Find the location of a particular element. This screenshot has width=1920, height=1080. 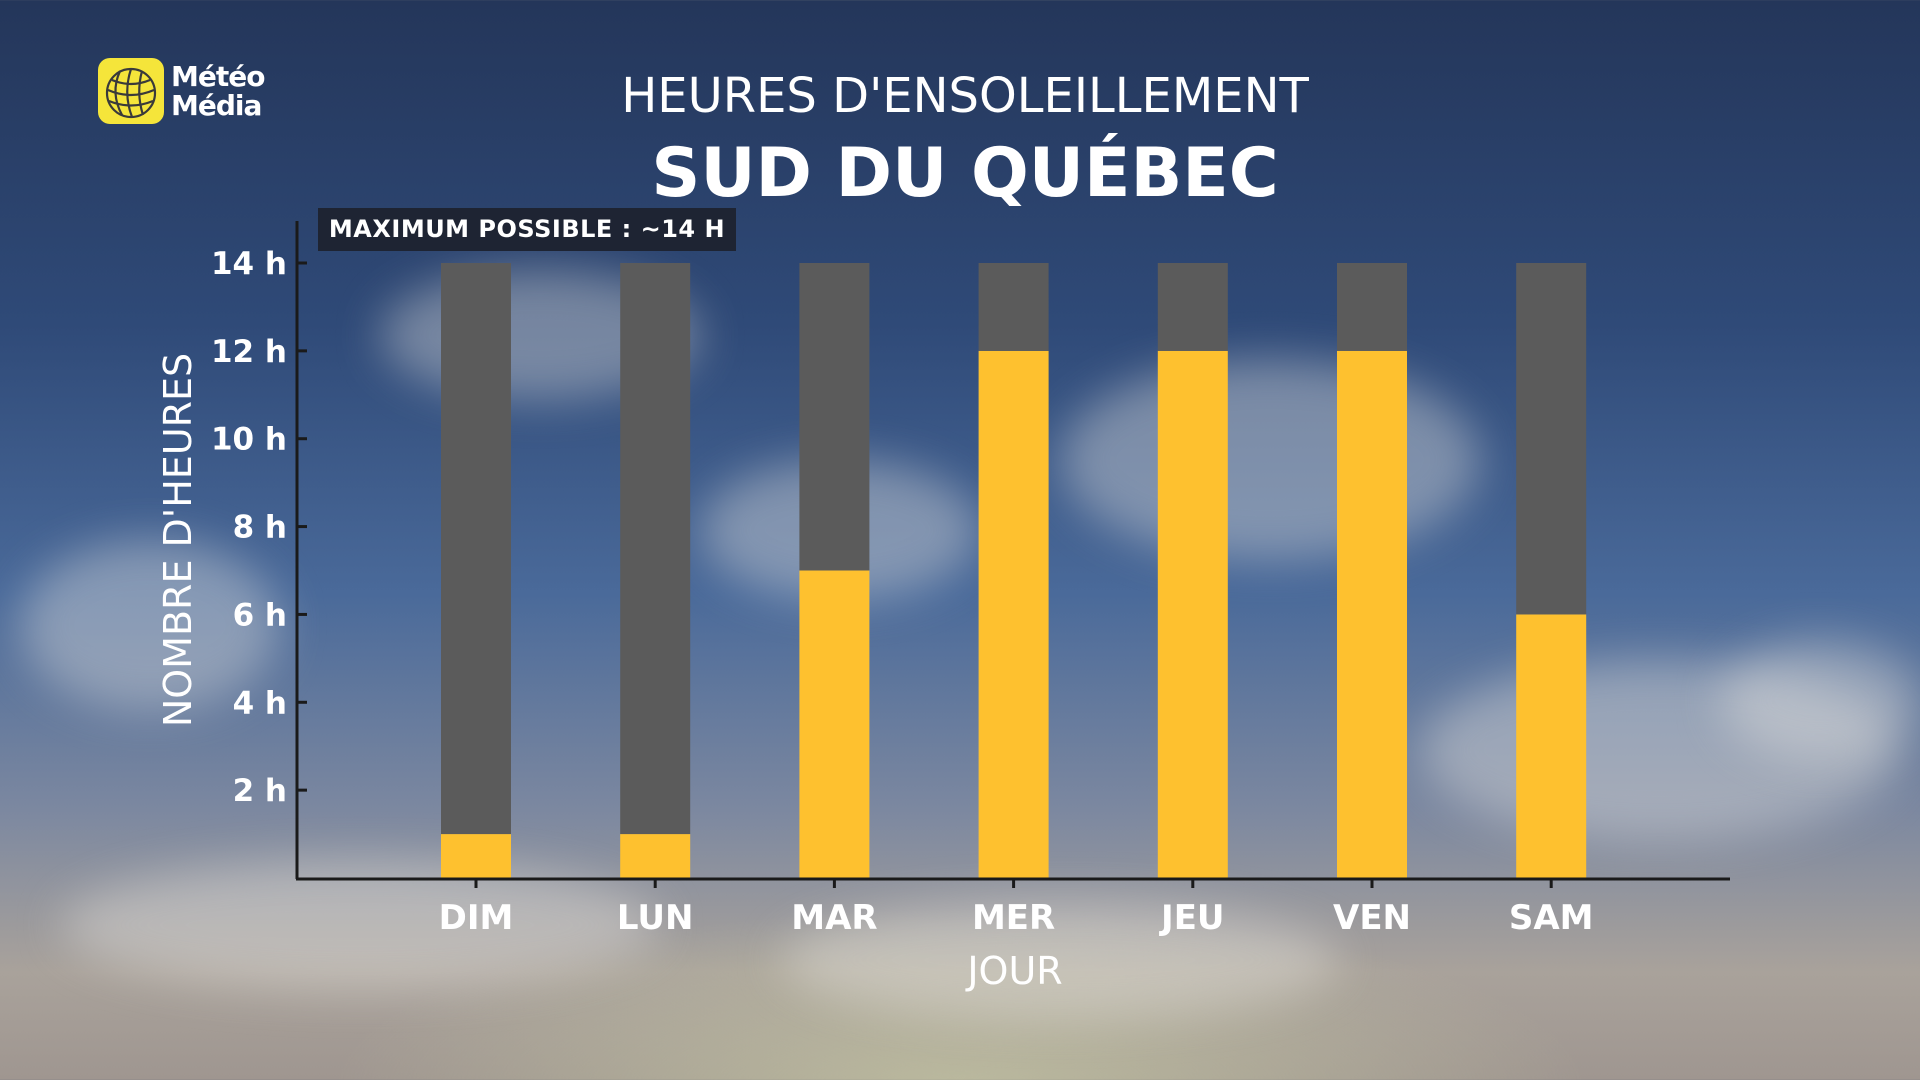

bar-sunshine-jeu is located at coordinates (1192, 614).